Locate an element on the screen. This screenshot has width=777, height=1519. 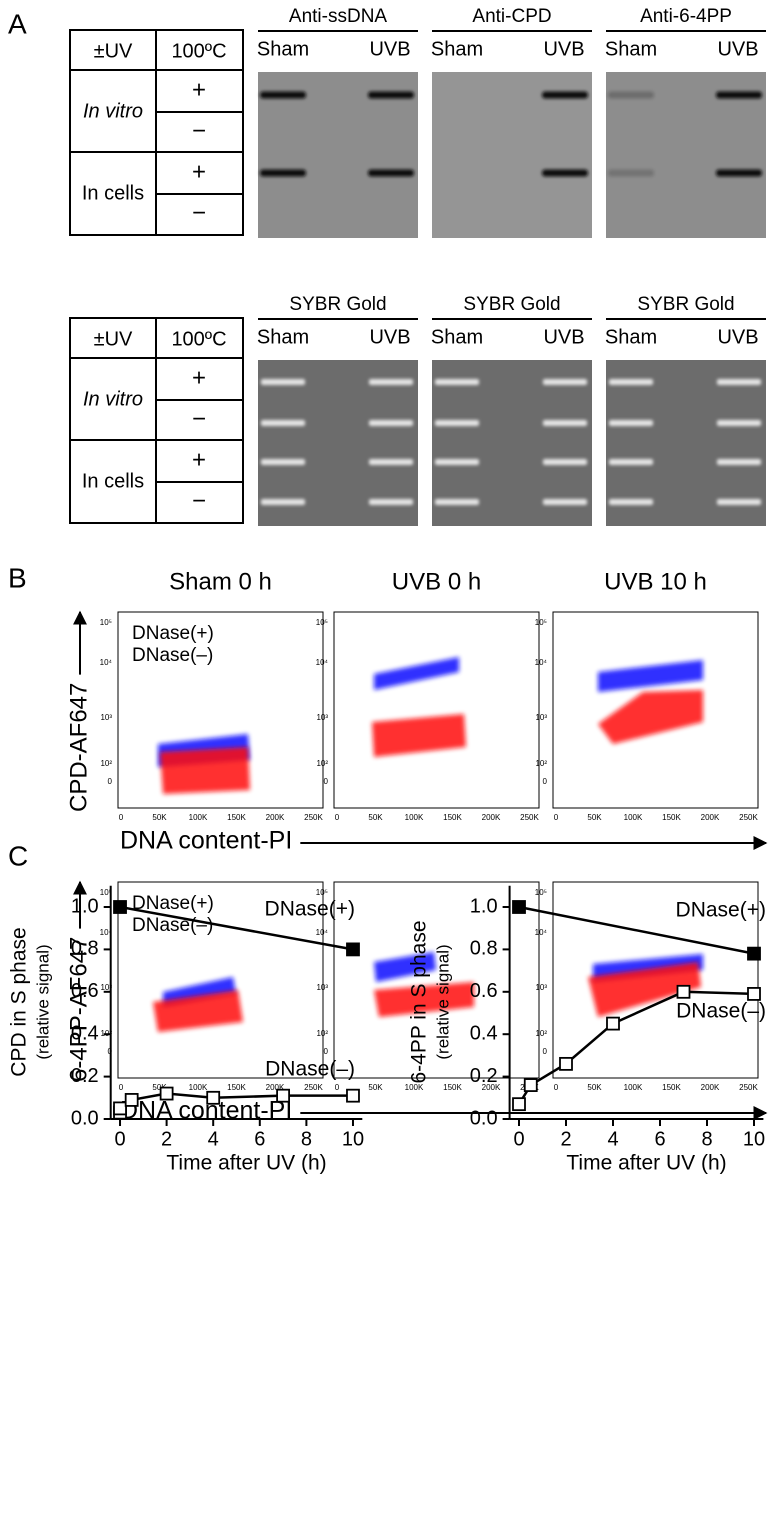
y-tick-label: 0.8 is located at coordinates (85, 949).